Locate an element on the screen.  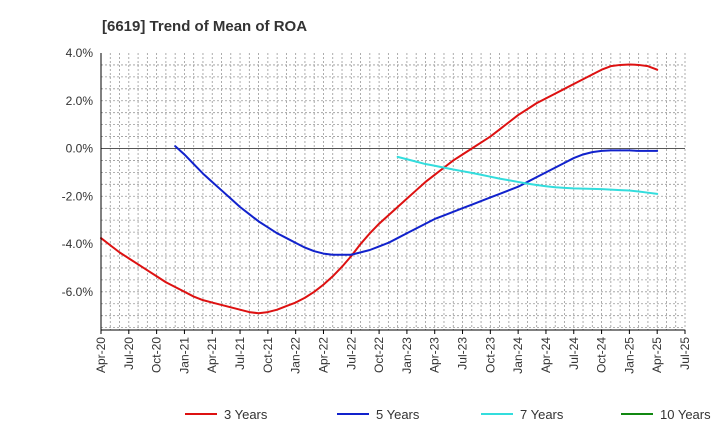
x-tick-label: Jan-25 is located at coordinates (629, 355).